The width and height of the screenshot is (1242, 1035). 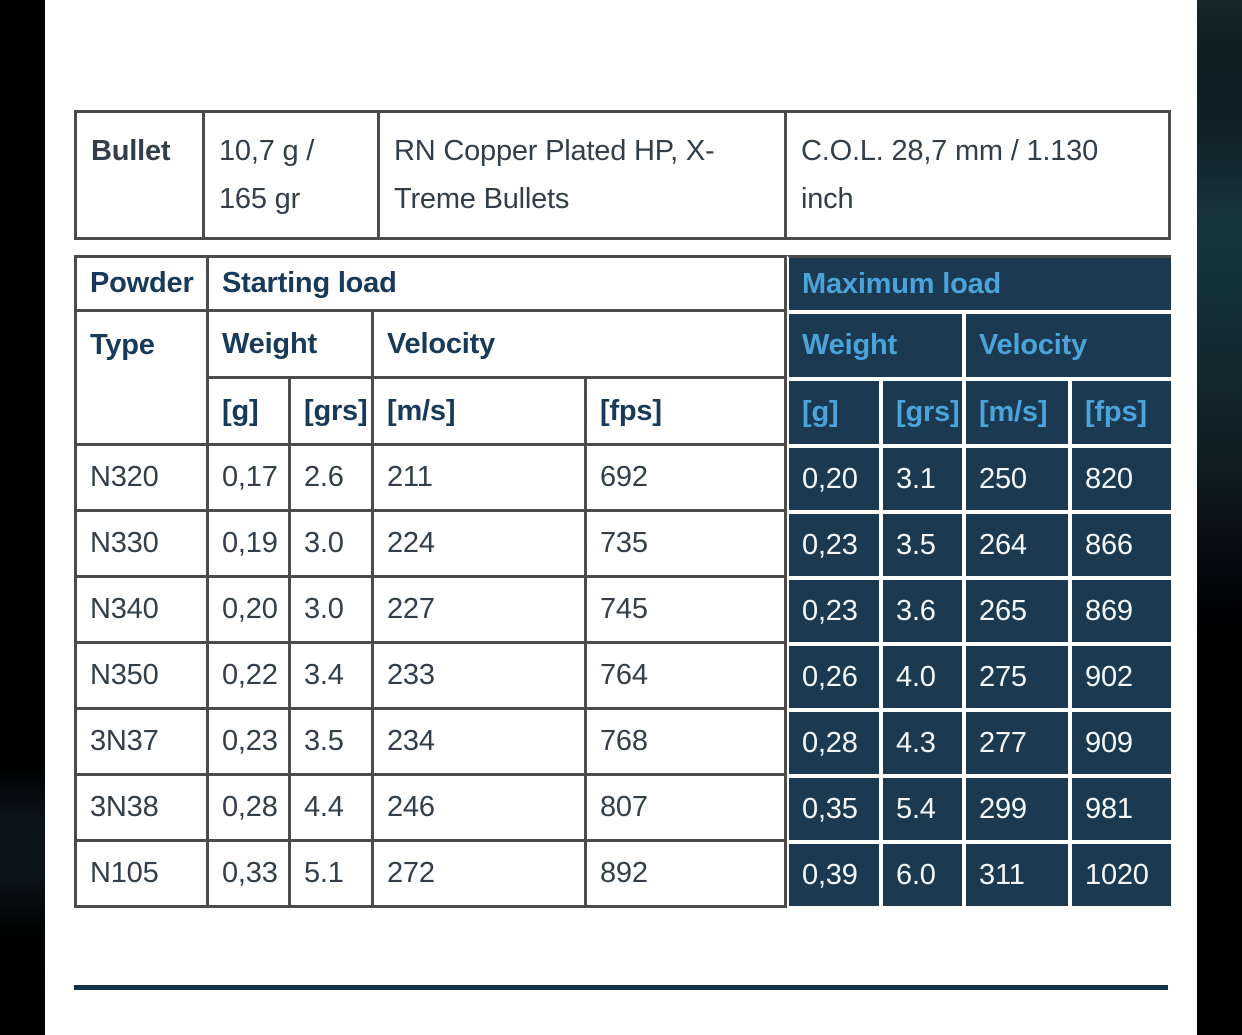 What do you see at coordinates (1017, 611) in the screenshot?
I see `maximum-velocity-ms-cell: 265` at bounding box center [1017, 611].